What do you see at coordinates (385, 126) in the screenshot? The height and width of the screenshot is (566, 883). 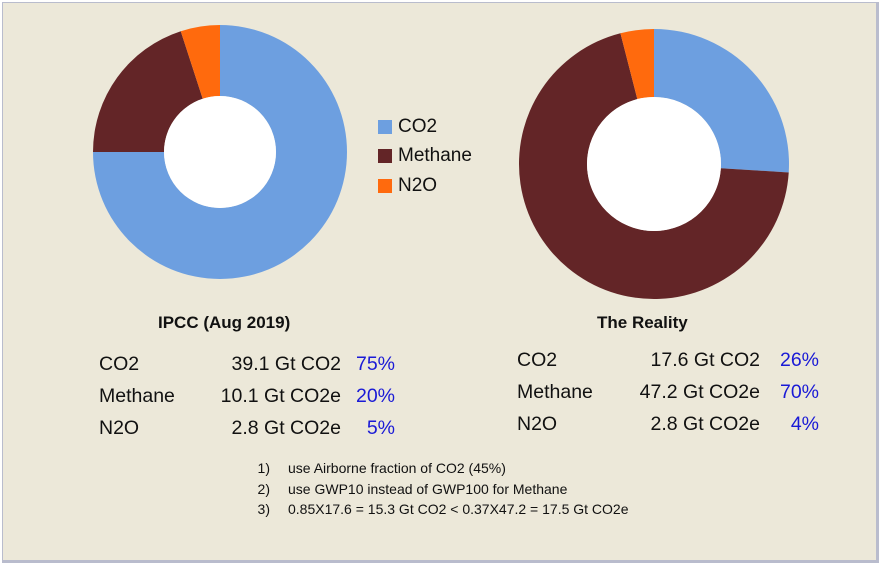 I see `legend-swatch-co2` at bounding box center [385, 126].